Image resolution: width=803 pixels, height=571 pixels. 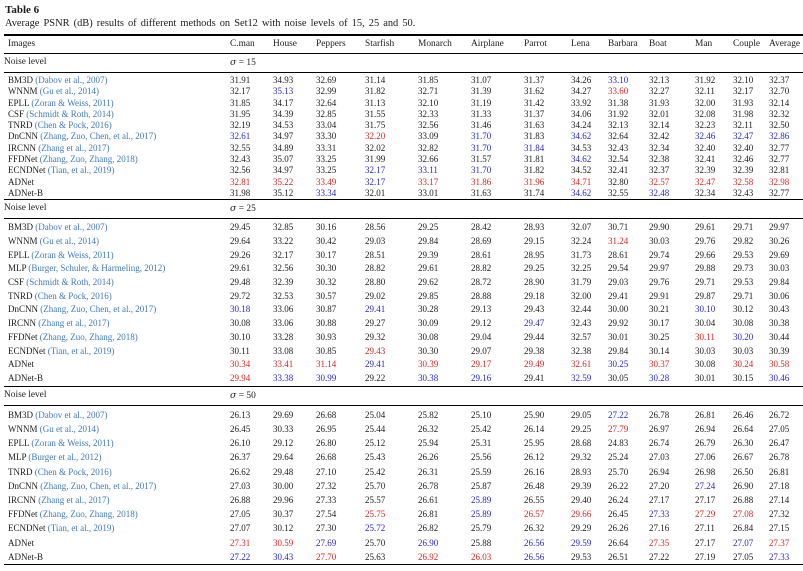 I want to click on noise-level-row: Noise level σ = 25, so click(x=403, y=209).